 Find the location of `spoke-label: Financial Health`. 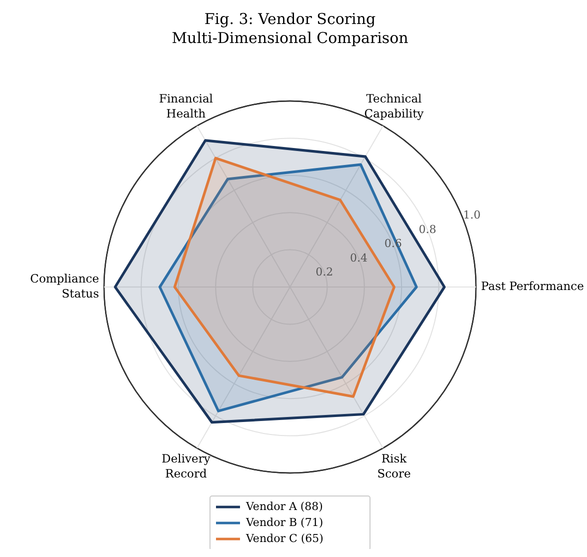

spoke-label: Financial Health is located at coordinates (186, 105).